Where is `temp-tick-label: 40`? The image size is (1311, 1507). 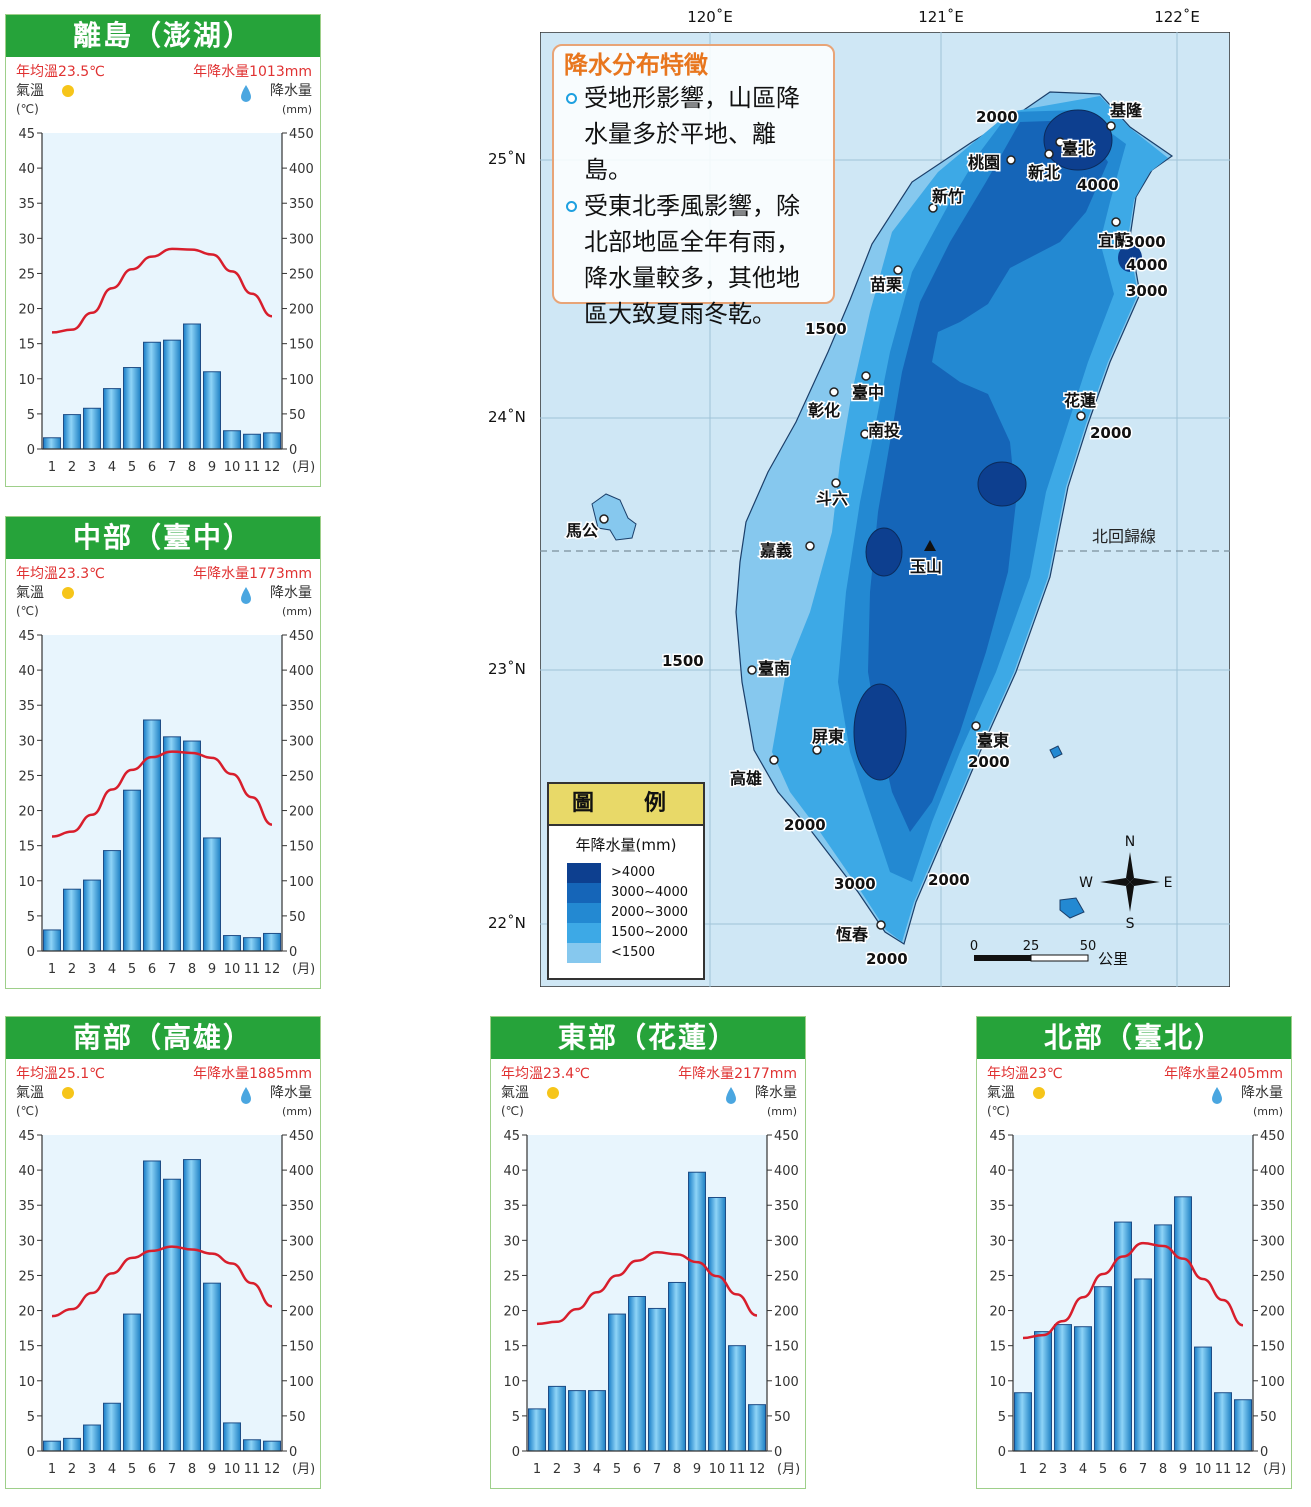 temp-tick-label: 40 is located at coordinates (26, 671).